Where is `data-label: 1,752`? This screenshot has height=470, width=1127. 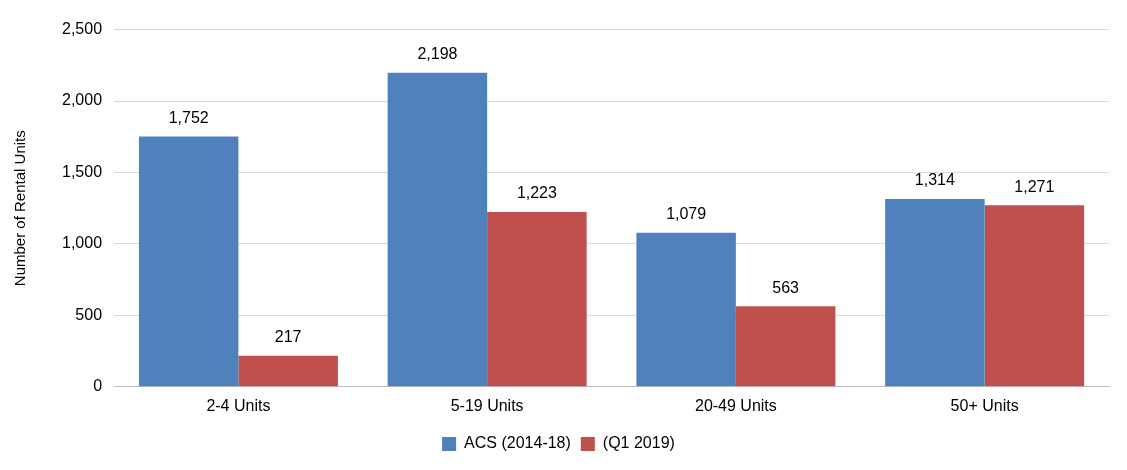 data-label: 1,752 is located at coordinates (188, 117).